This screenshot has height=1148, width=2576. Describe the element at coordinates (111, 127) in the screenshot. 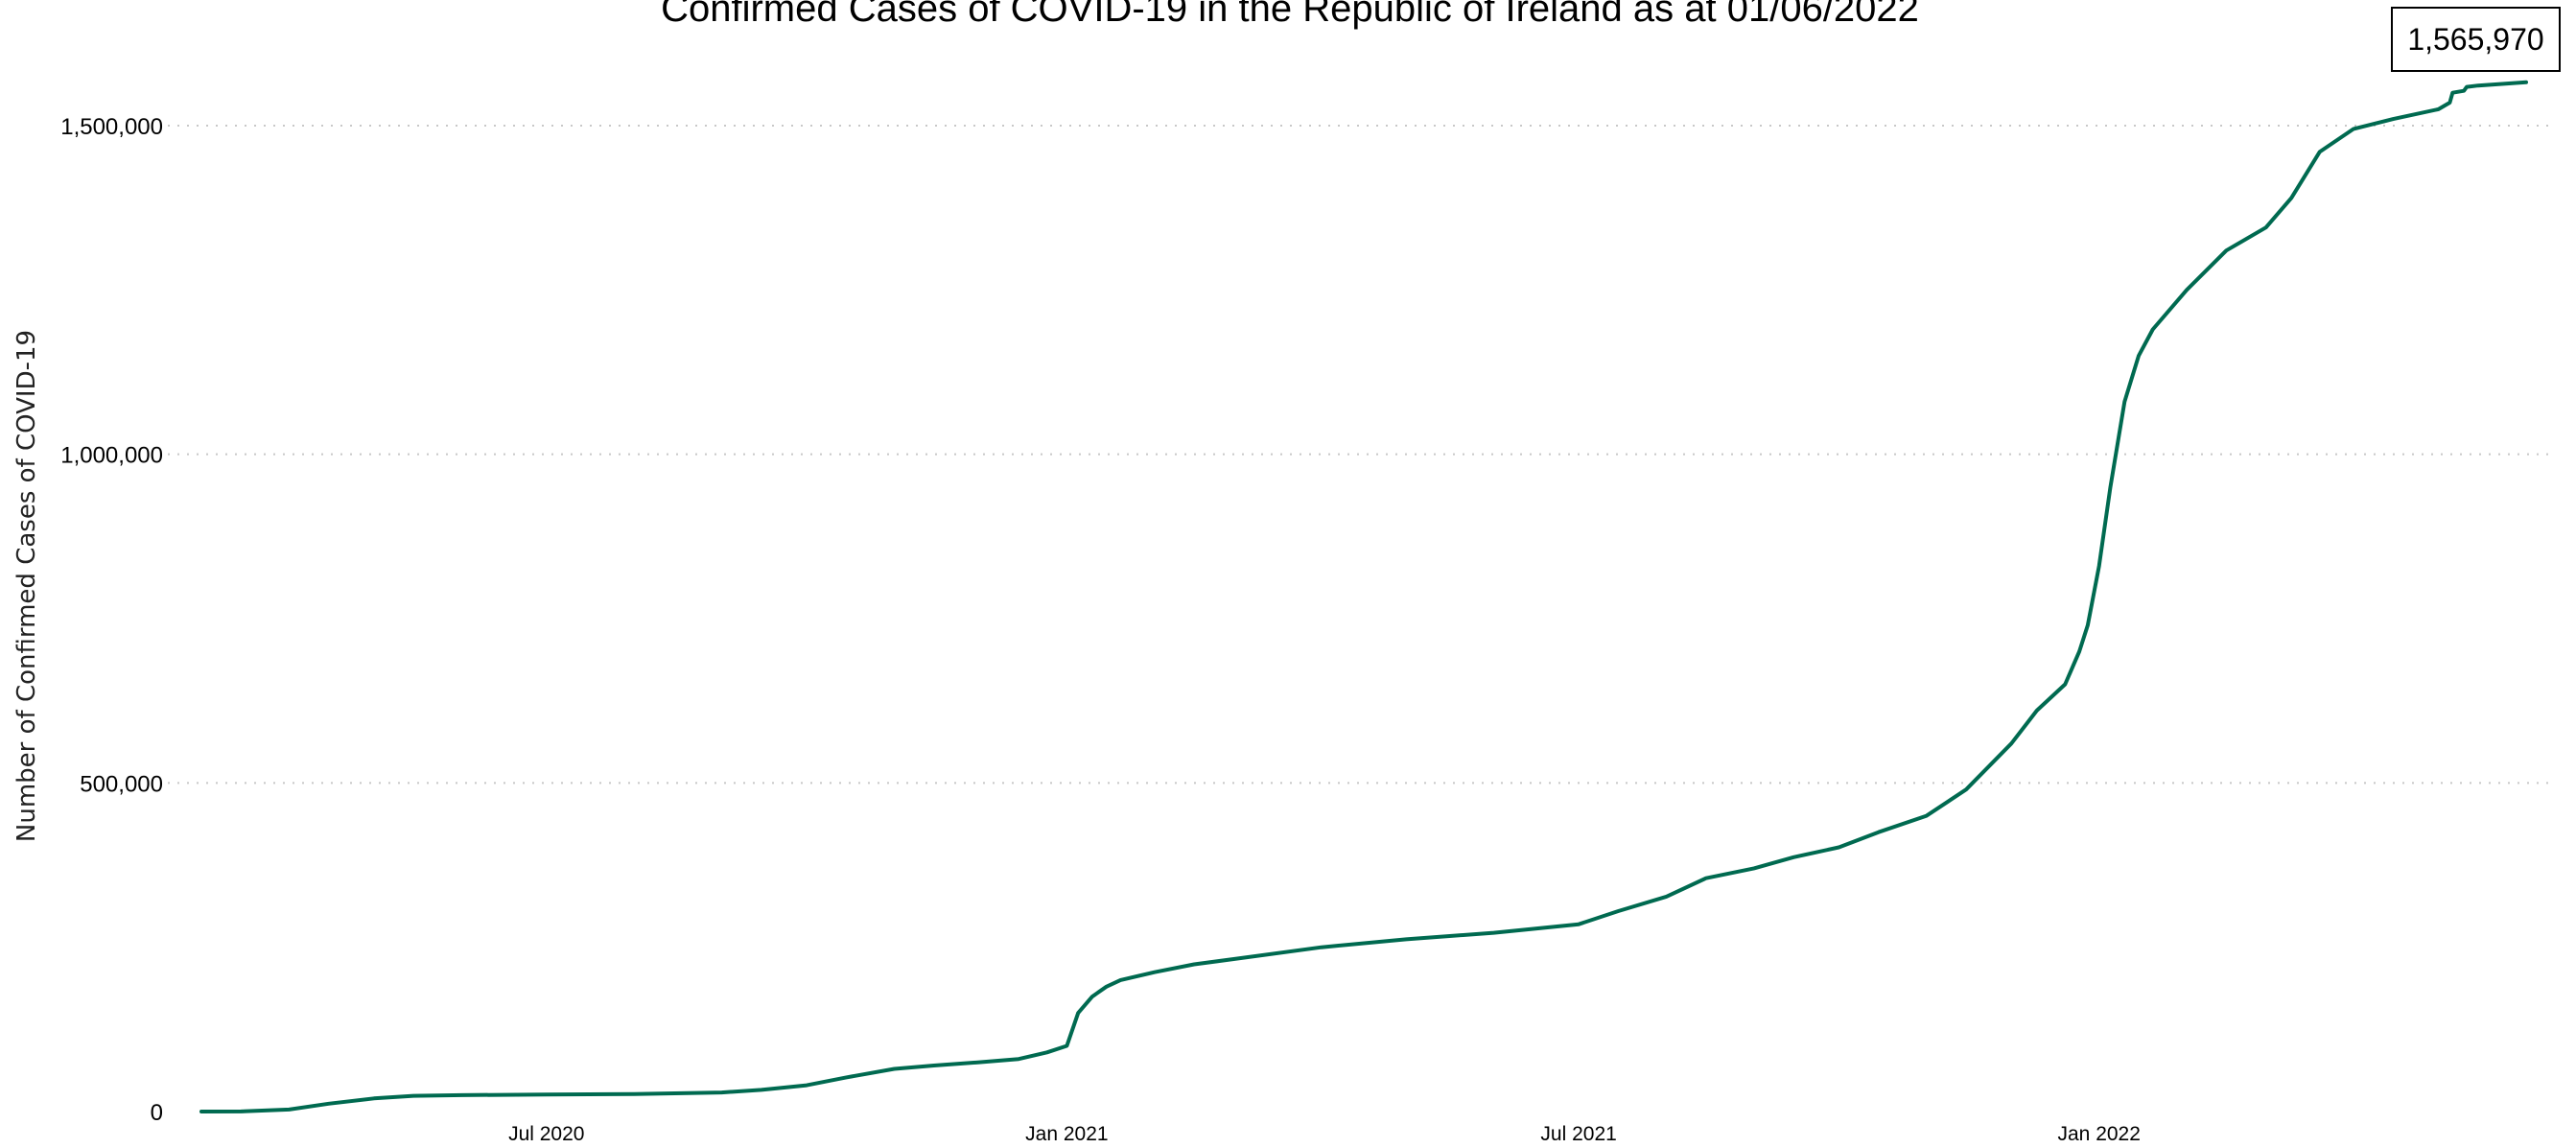

I see `y-tick-label: 1,500,000` at that location.